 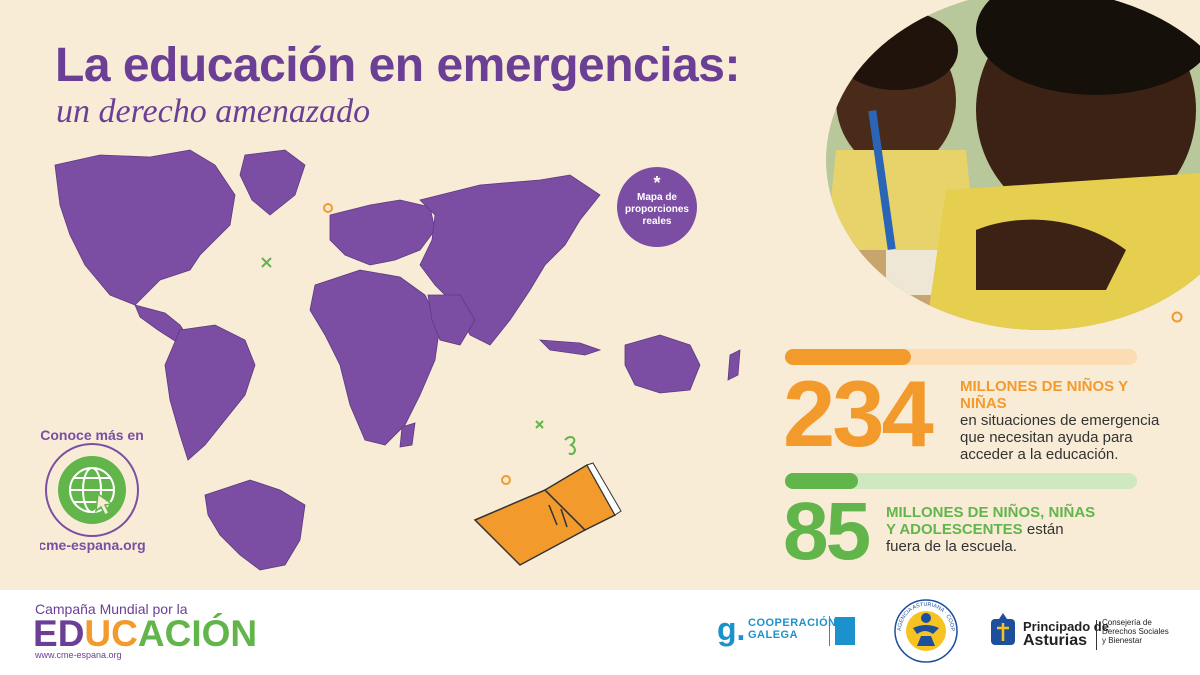 What do you see at coordinates (111, 609) in the screenshot?
I see `campaign-name: Campaña Mundial por la` at bounding box center [111, 609].